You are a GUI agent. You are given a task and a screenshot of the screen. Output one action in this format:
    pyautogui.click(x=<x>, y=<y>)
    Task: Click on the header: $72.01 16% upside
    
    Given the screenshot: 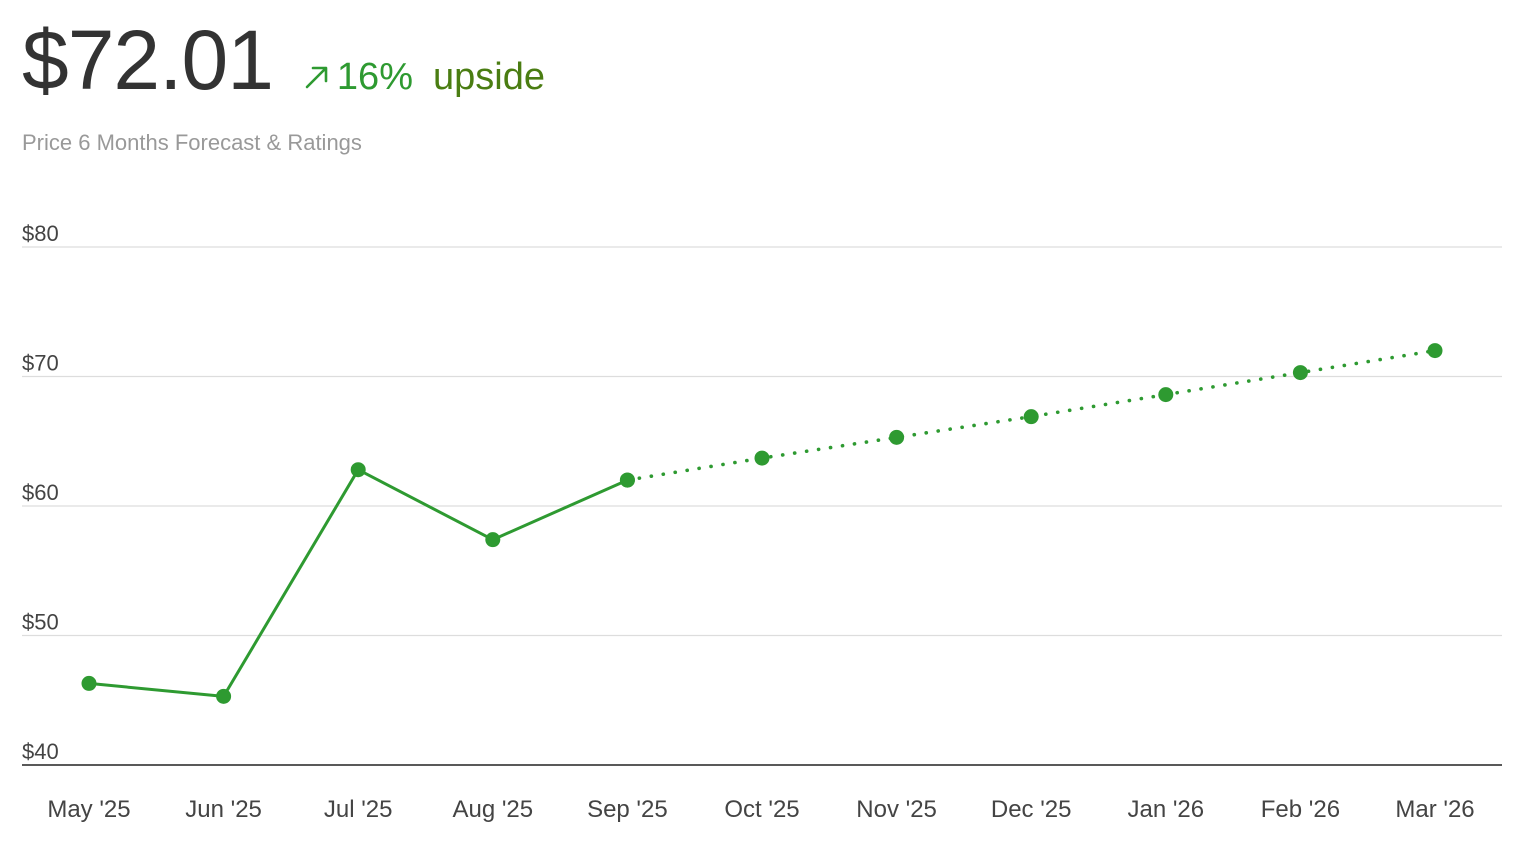 What is the action you would take?
    pyautogui.click(x=283, y=60)
    